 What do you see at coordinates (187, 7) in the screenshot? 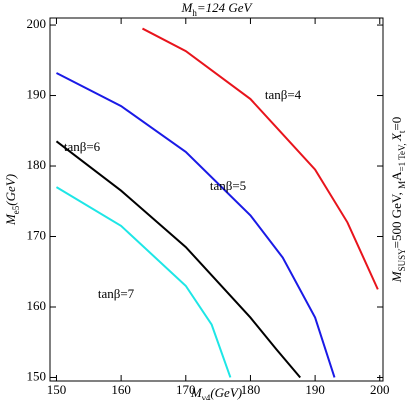
I see `chart-title-part: M` at bounding box center [187, 7].